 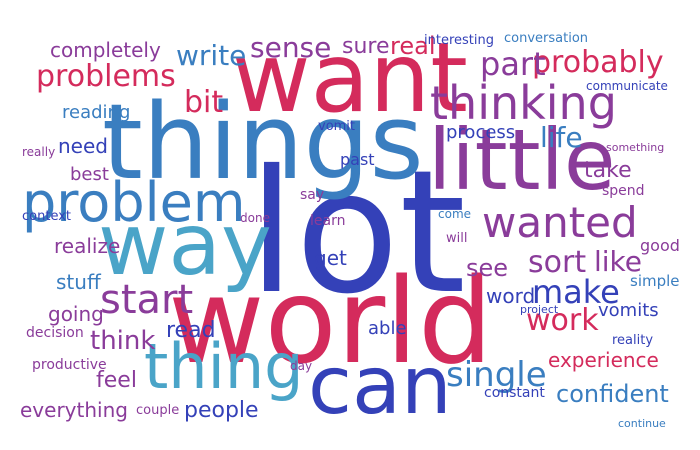 What do you see at coordinates (78, 282) in the screenshot?
I see `word-stuff: stuff` at bounding box center [78, 282].